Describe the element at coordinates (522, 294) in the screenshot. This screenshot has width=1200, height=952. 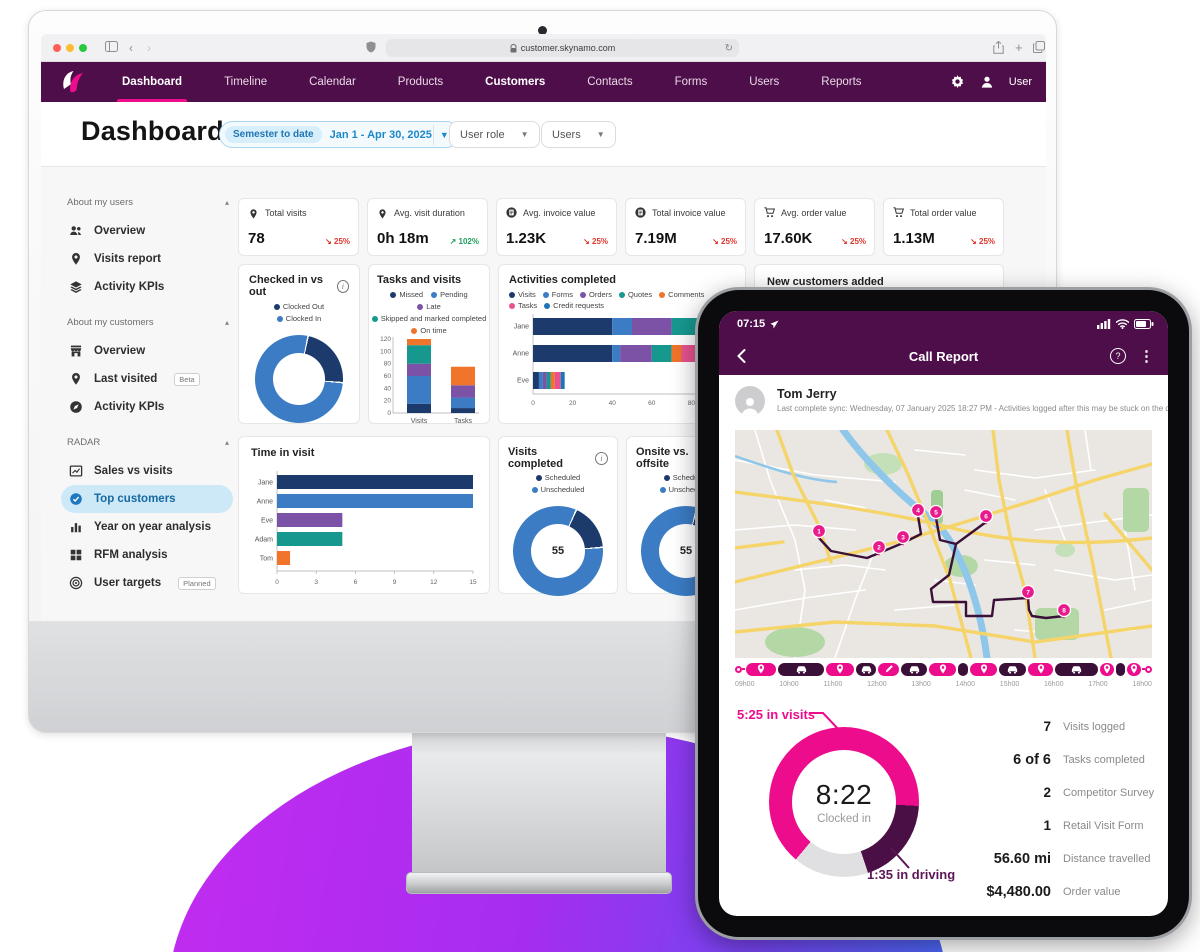
I see `legend-item: Visits` at that location.